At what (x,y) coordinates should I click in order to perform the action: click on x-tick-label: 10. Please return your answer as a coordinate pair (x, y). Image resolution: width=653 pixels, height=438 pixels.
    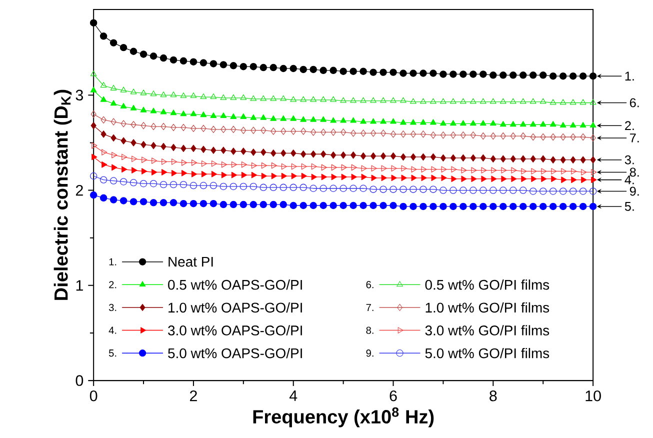
    Looking at the image, I should click on (593, 396).